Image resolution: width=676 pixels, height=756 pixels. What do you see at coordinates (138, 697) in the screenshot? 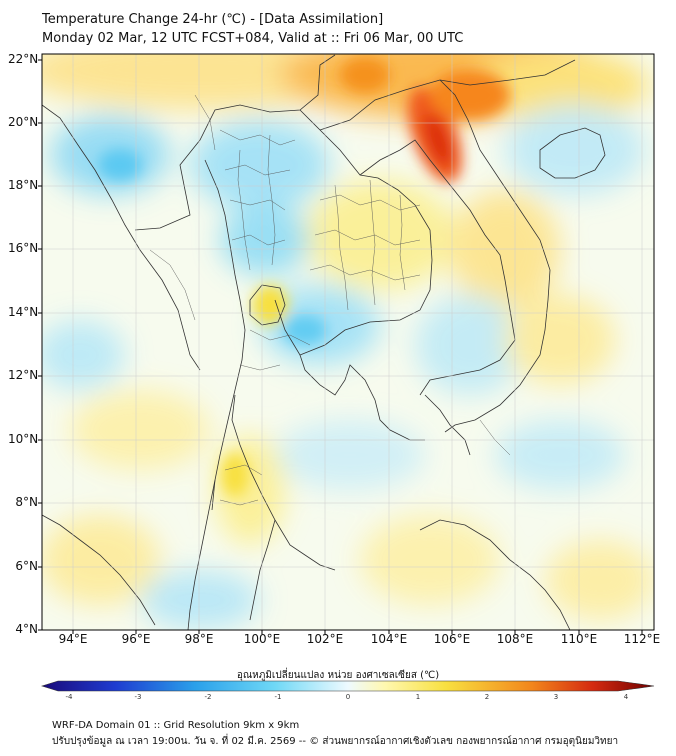
I see `colorbar-tick: -3` at bounding box center [138, 697].